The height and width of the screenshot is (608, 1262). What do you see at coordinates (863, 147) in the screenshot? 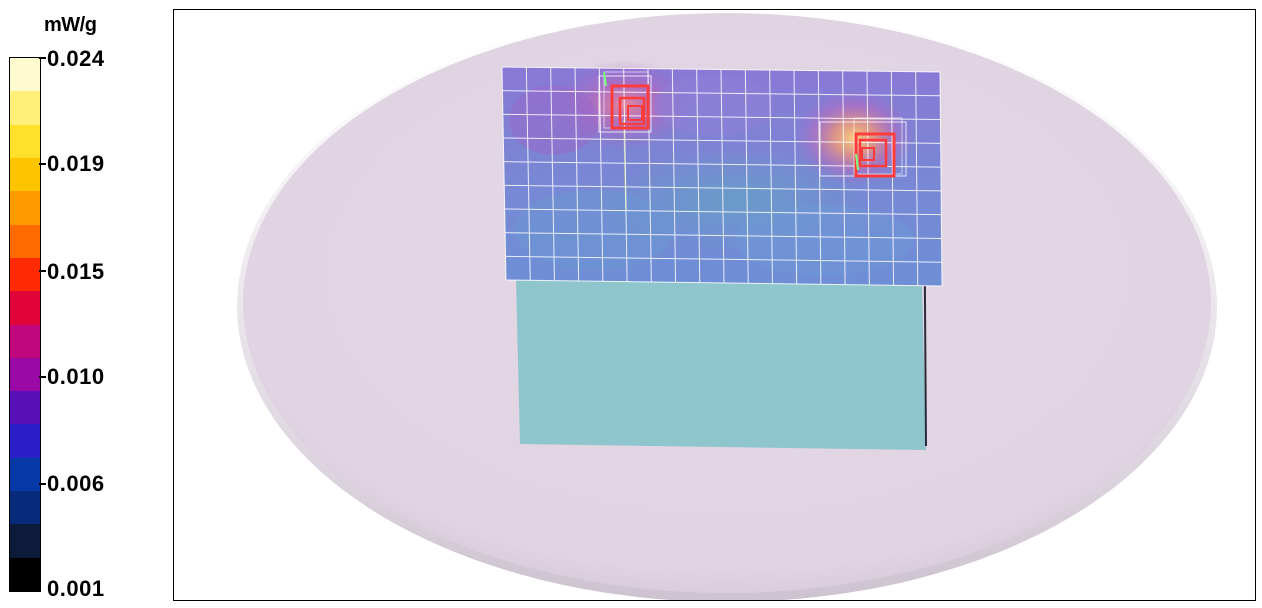
I see `probe-marker-right` at bounding box center [863, 147].